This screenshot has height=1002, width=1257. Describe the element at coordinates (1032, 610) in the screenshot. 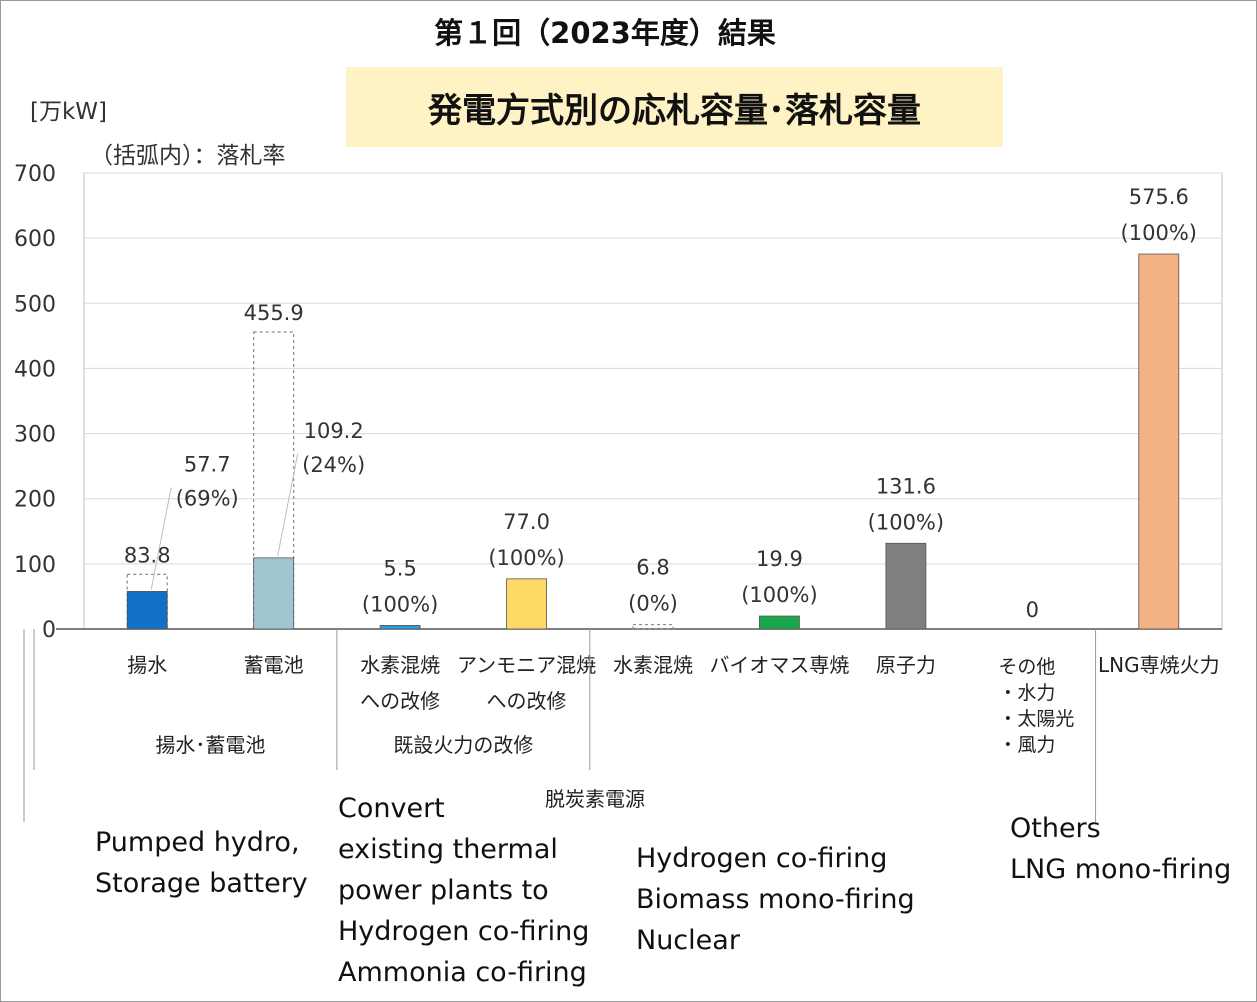

I see `bid-value-label: 0` at that location.